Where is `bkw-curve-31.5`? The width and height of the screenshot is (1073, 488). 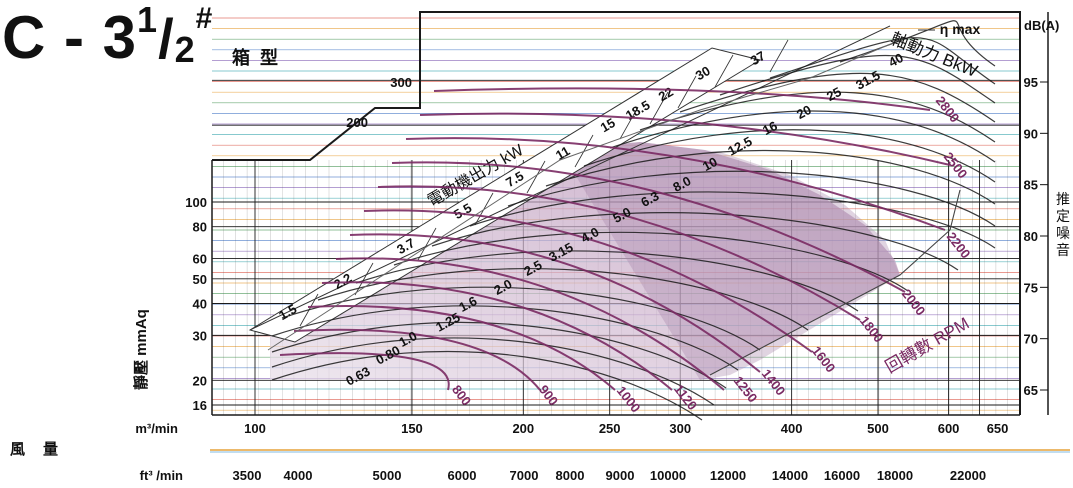
bkw-curve-31.5 is located at coordinates (882, 61).